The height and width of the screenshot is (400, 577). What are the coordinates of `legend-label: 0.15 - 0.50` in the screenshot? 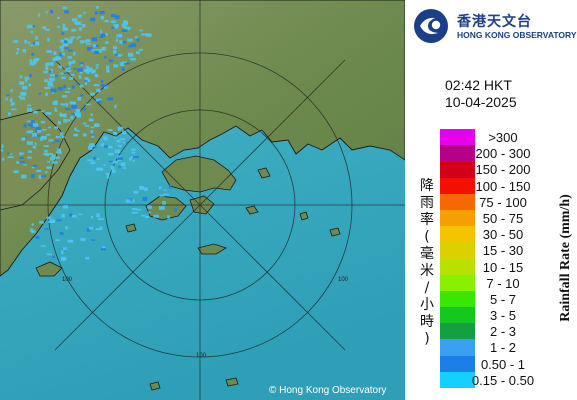 It's located at (503, 380).